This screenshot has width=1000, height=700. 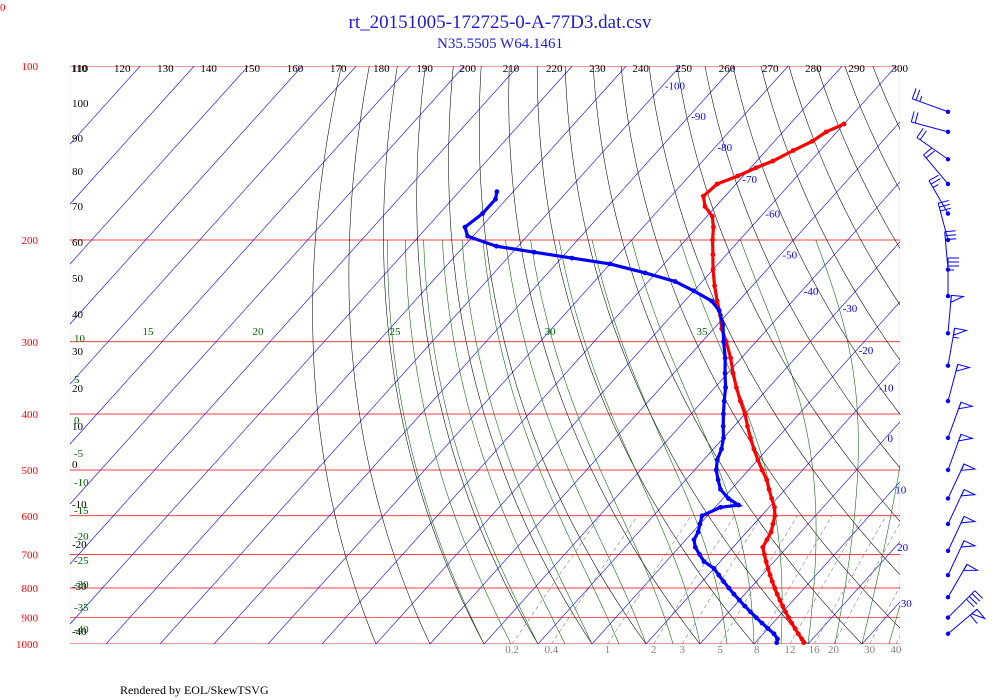 I want to click on moist-adiabat--40, so click(x=436, y=442).